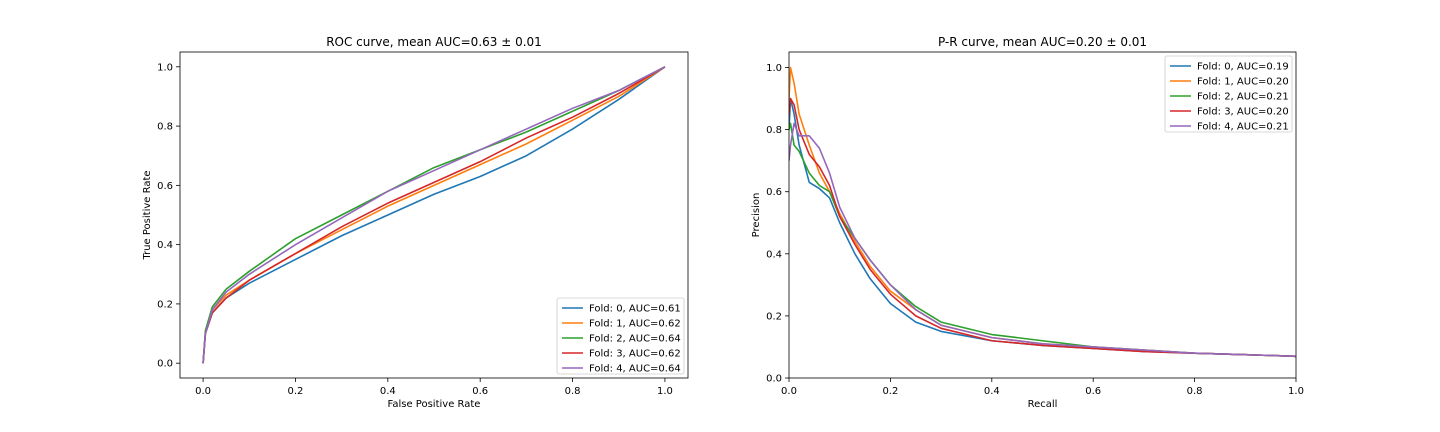 This screenshot has height=432, width=1440. What do you see at coordinates (635, 309) in the screenshot?
I see `legend-label-fold-0: Fold: 0, AUC=0.61` at bounding box center [635, 309].